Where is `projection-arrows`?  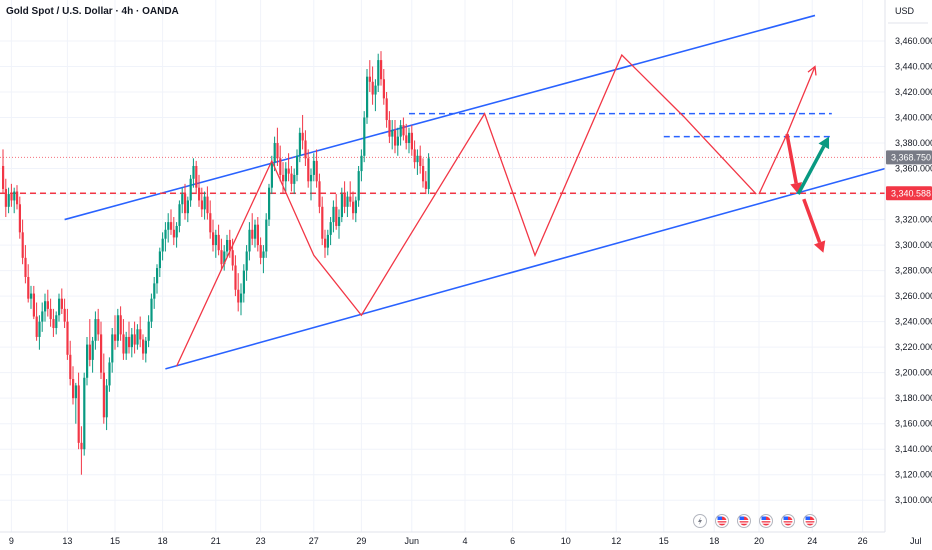 projection-arrows is located at coordinates (807, 193).